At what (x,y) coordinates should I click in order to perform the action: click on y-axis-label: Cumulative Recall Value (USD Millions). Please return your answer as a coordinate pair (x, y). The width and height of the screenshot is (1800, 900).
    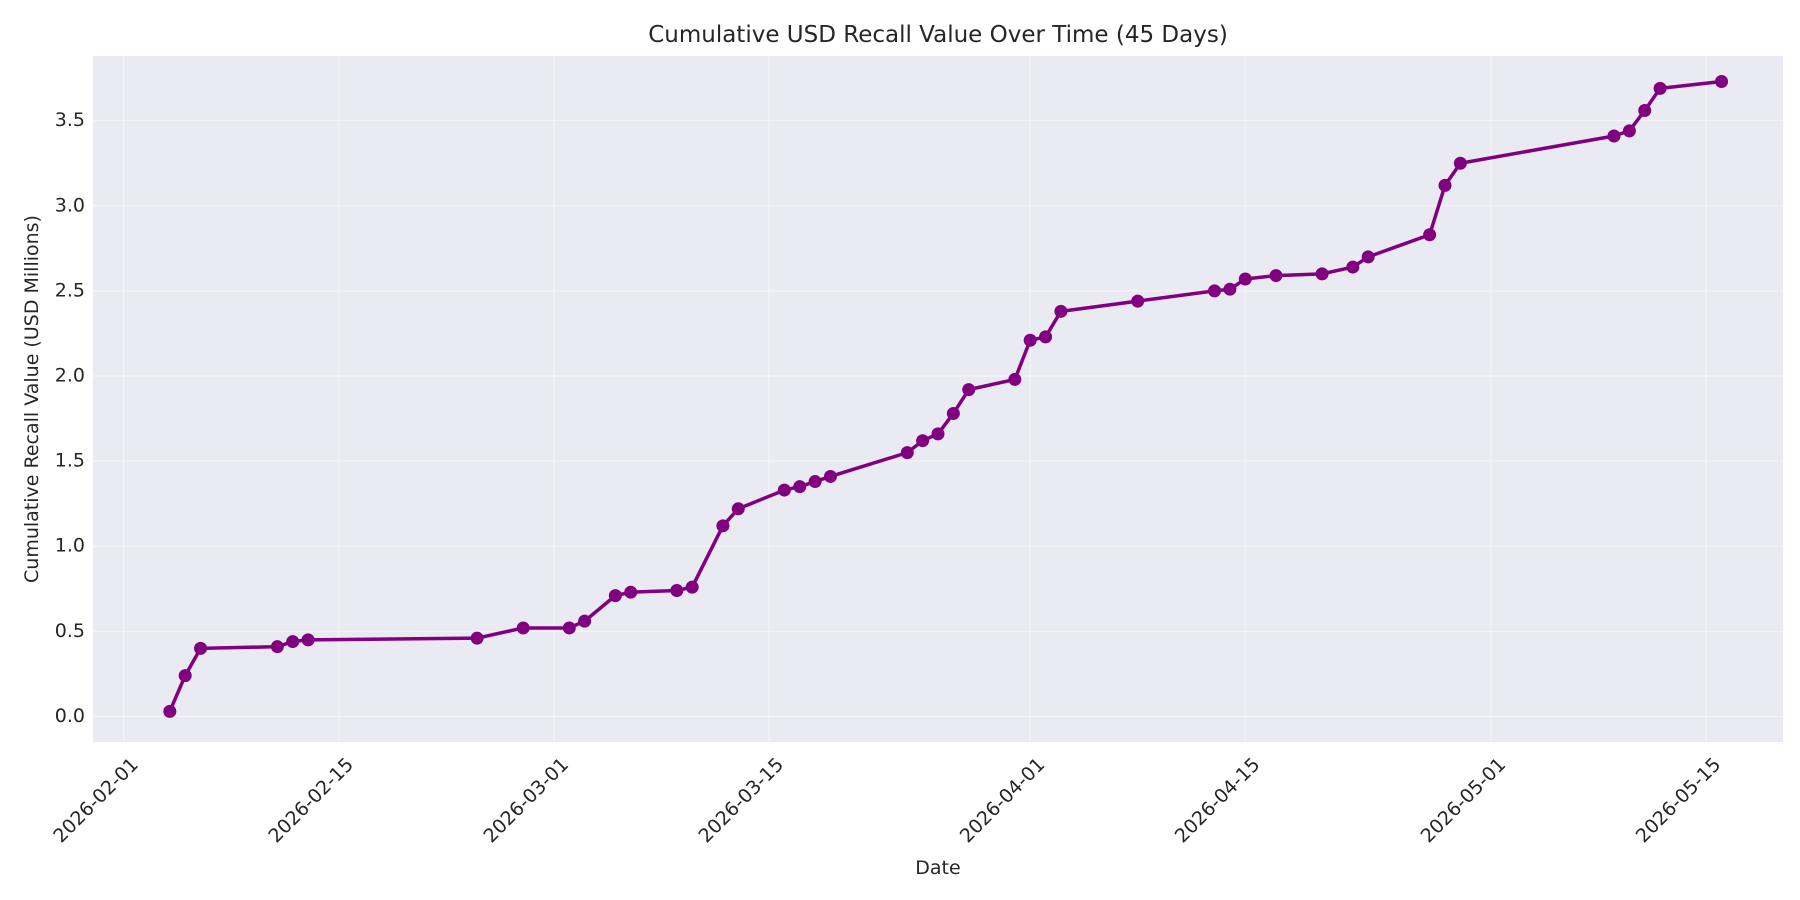
    Looking at the image, I should click on (32, 399).